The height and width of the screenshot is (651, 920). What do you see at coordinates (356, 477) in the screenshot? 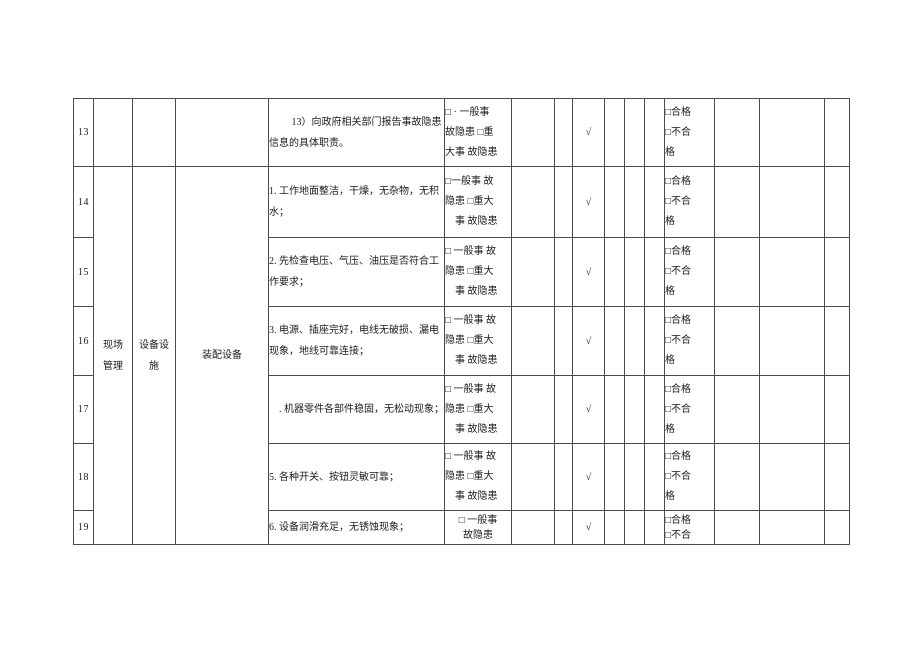
I see `description-cell: 5. 各种开关、按钮灵敏可靠；` at bounding box center [356, 477].